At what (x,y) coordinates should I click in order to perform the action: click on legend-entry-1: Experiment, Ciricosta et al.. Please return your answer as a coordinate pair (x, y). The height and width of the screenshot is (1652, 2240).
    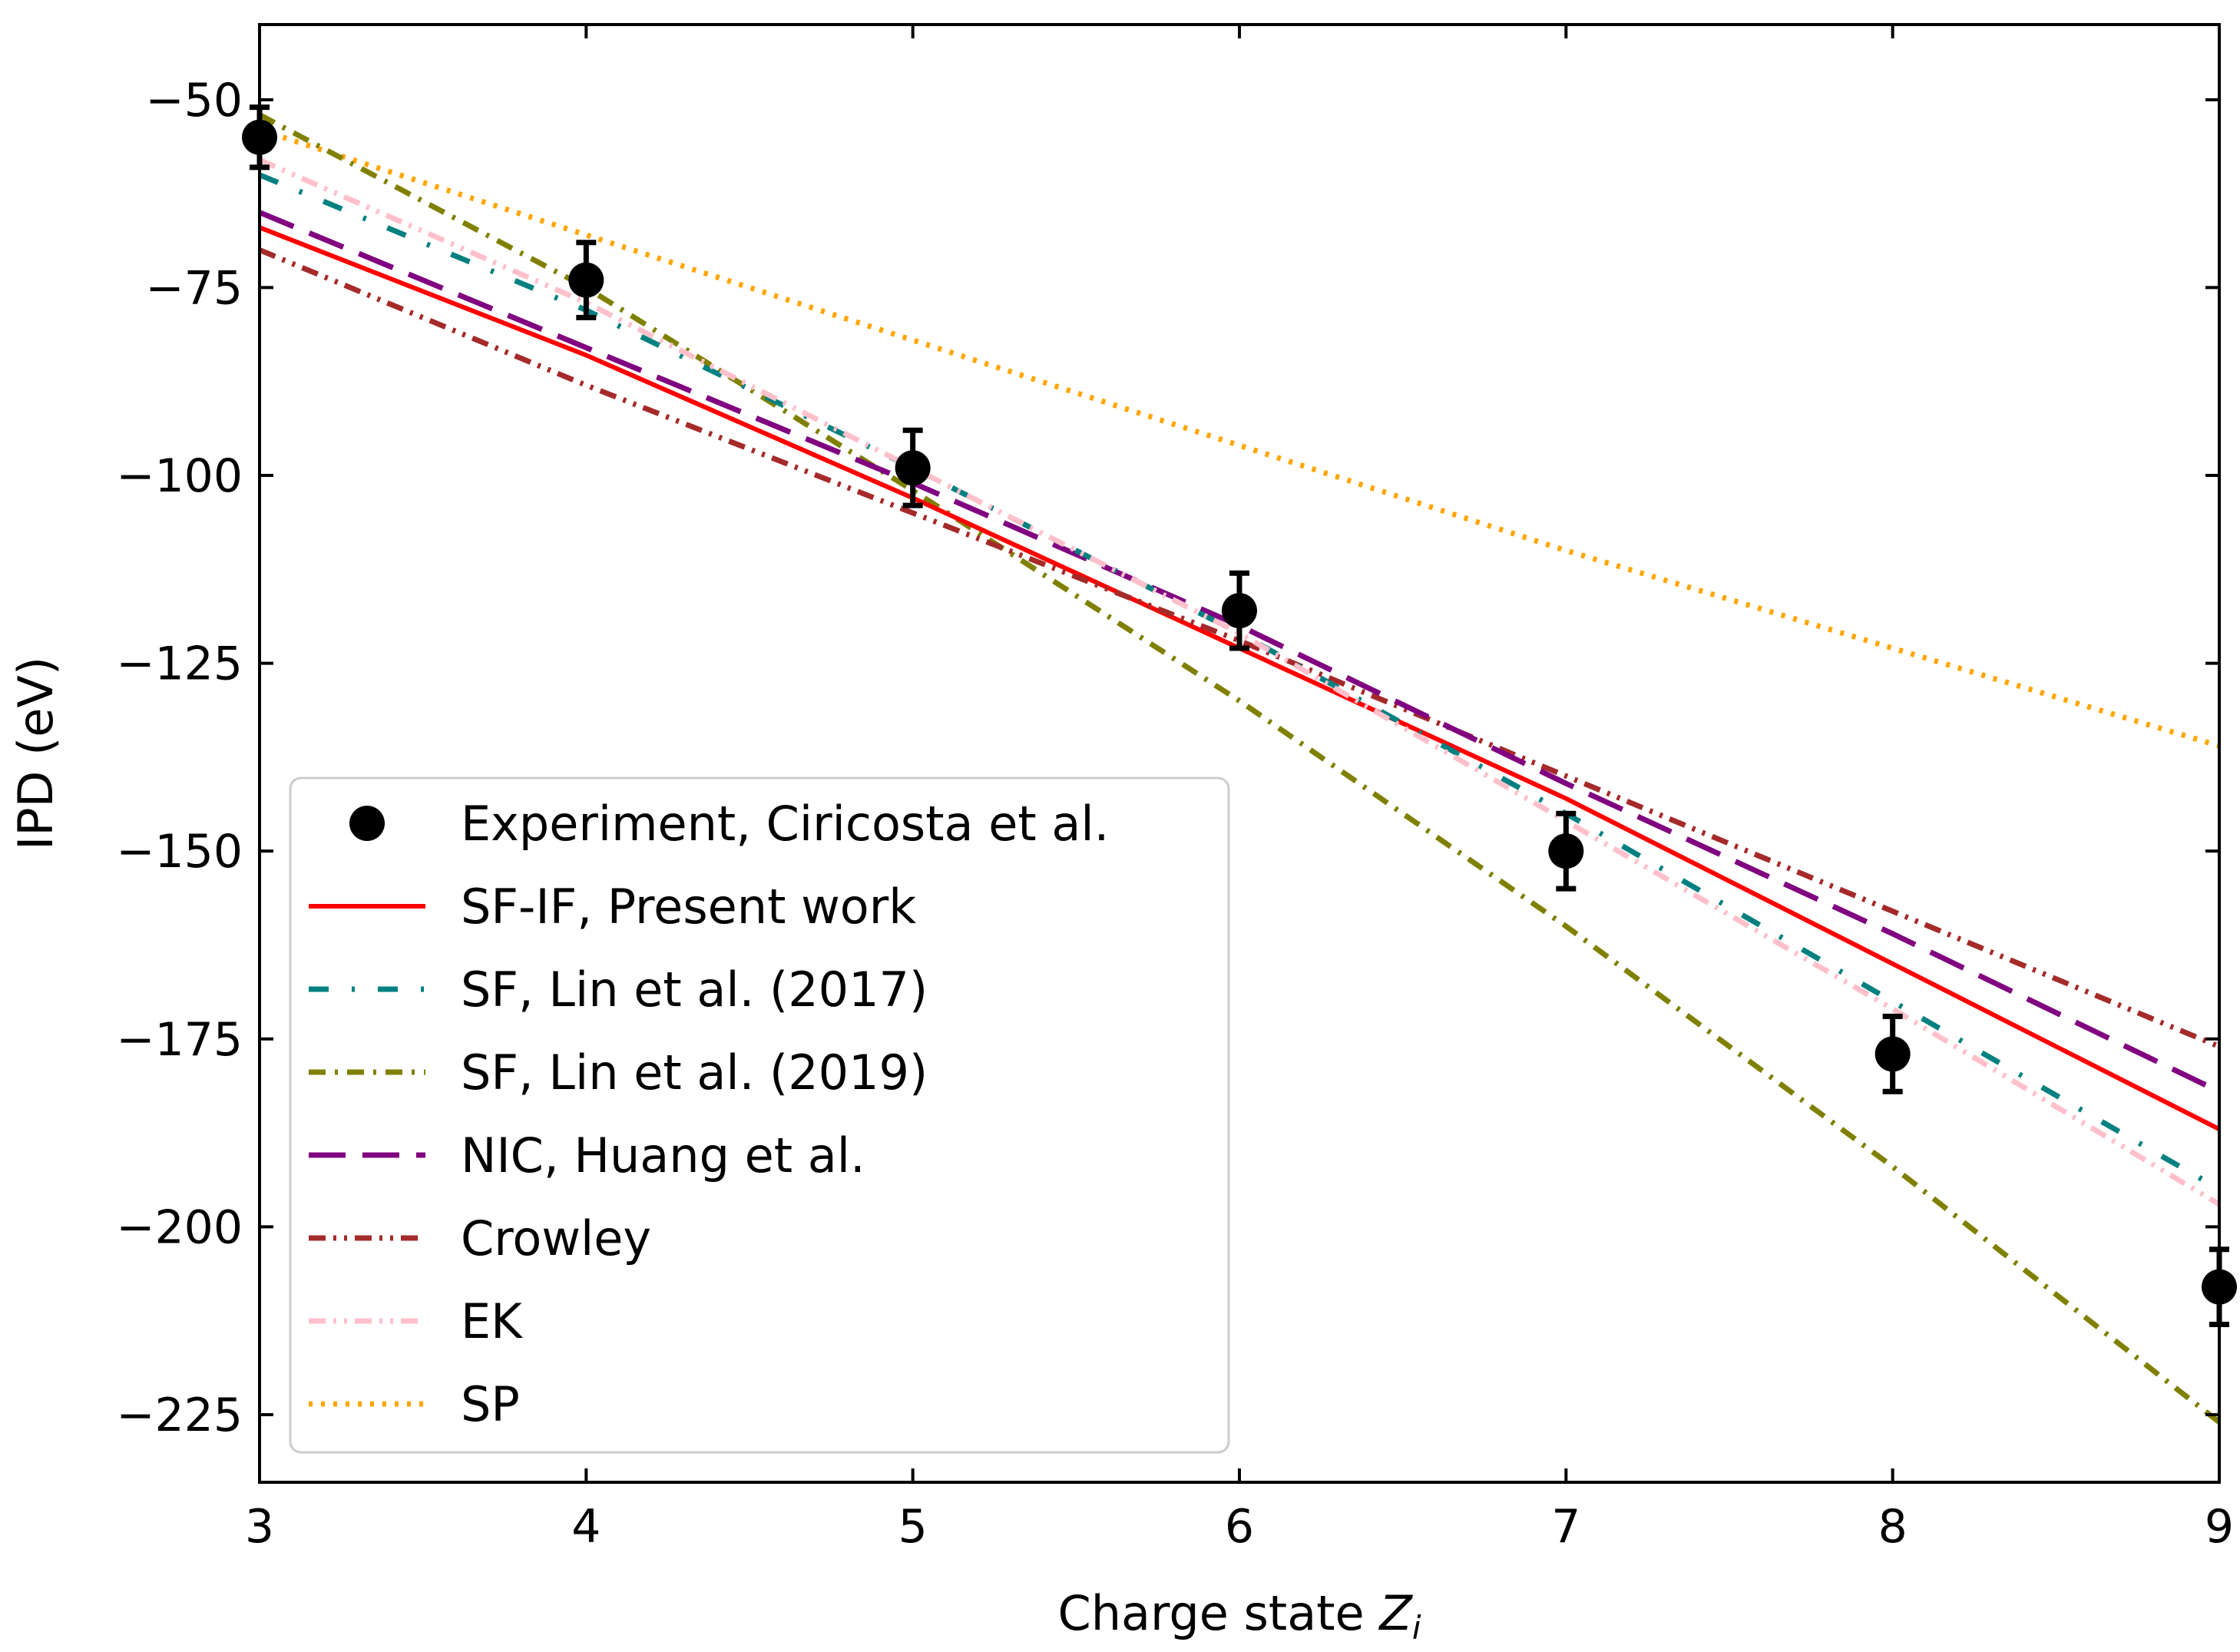
    Looking at the image, I should click on (729, 824).